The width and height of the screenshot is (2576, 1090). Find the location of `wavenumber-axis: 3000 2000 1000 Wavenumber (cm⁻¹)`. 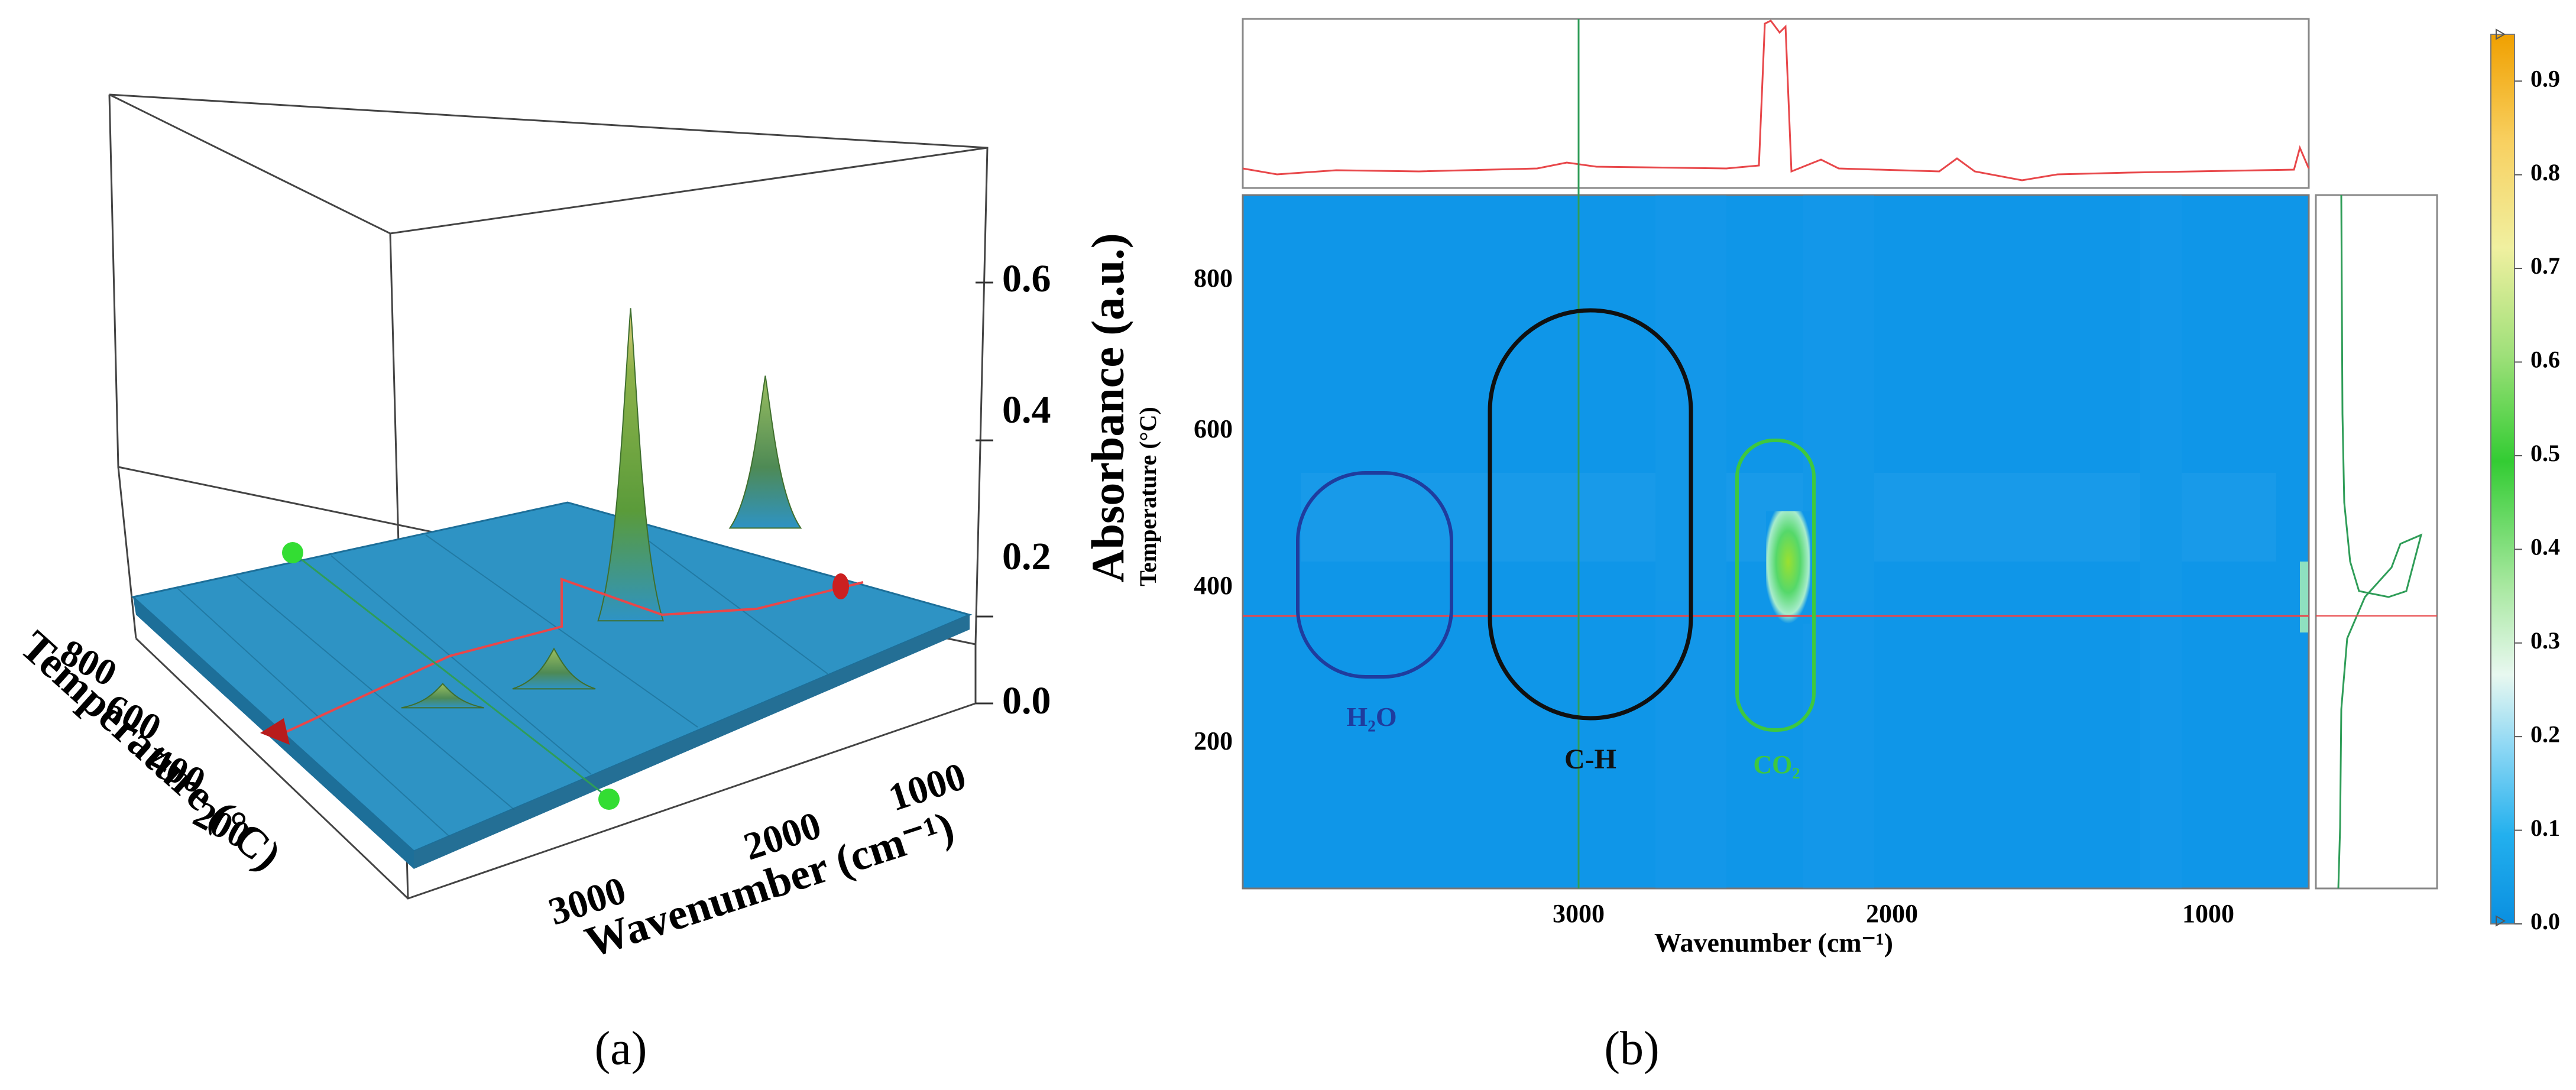

wavenumber-axis: 3000 2000 1000 Wavenumber (cm⁻¹) is located at coordinates (757, 861).